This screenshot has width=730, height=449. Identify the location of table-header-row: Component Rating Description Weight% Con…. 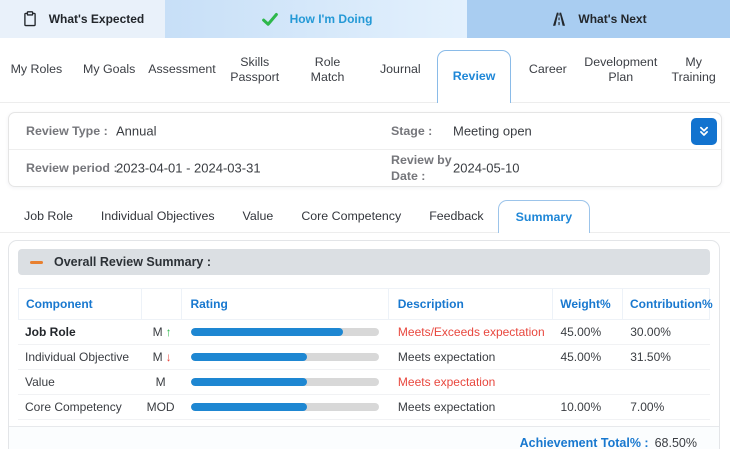
(365, 304).